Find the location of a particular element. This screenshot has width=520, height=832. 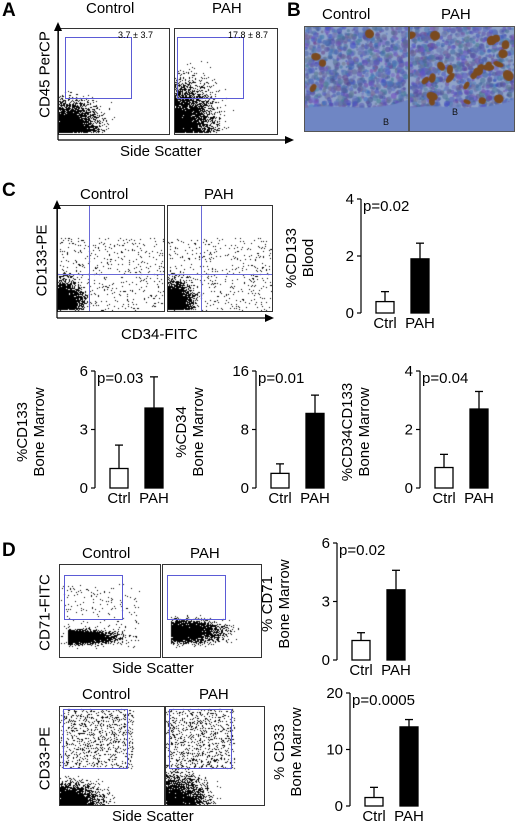

panel-a-control-scatter is located at coordinates (114, 81).